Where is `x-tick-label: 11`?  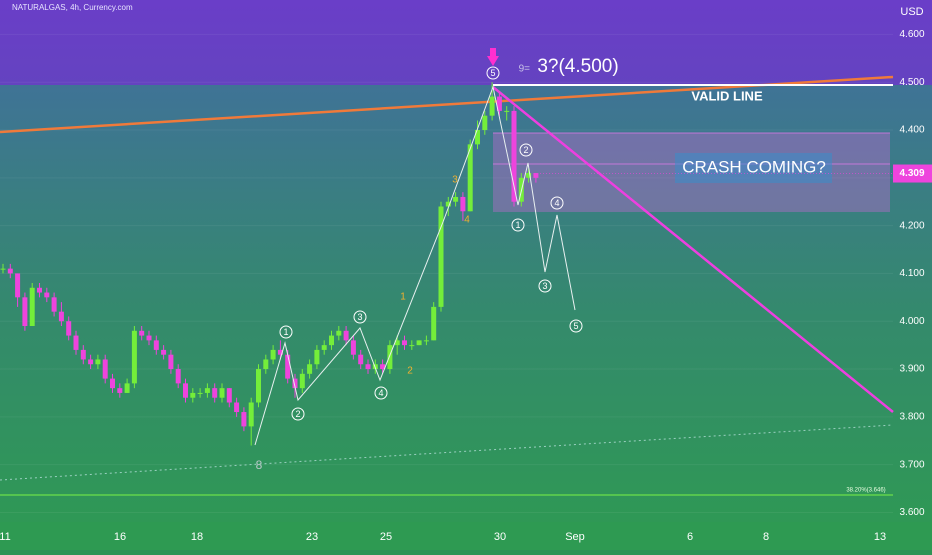 x-tick-label: 11 is located at coordinates (5, 537).